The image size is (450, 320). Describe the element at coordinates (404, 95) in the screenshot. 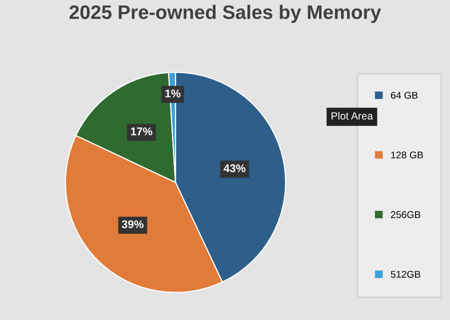

I see `legend-label: 64 GB` at that location.